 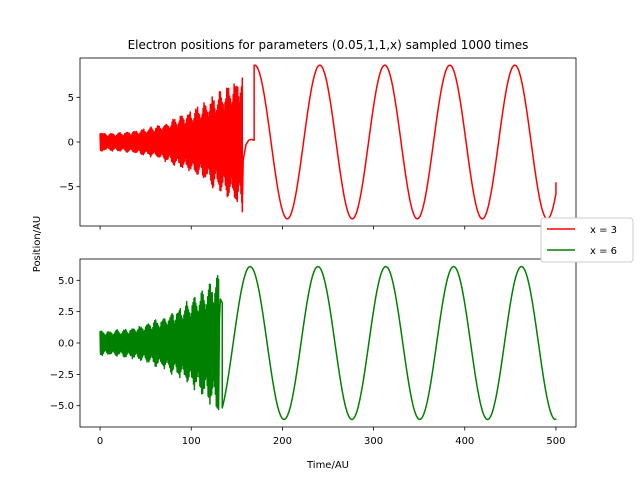 I want to click on legend: x = 3 x = 6, so click(x=587, y=240).